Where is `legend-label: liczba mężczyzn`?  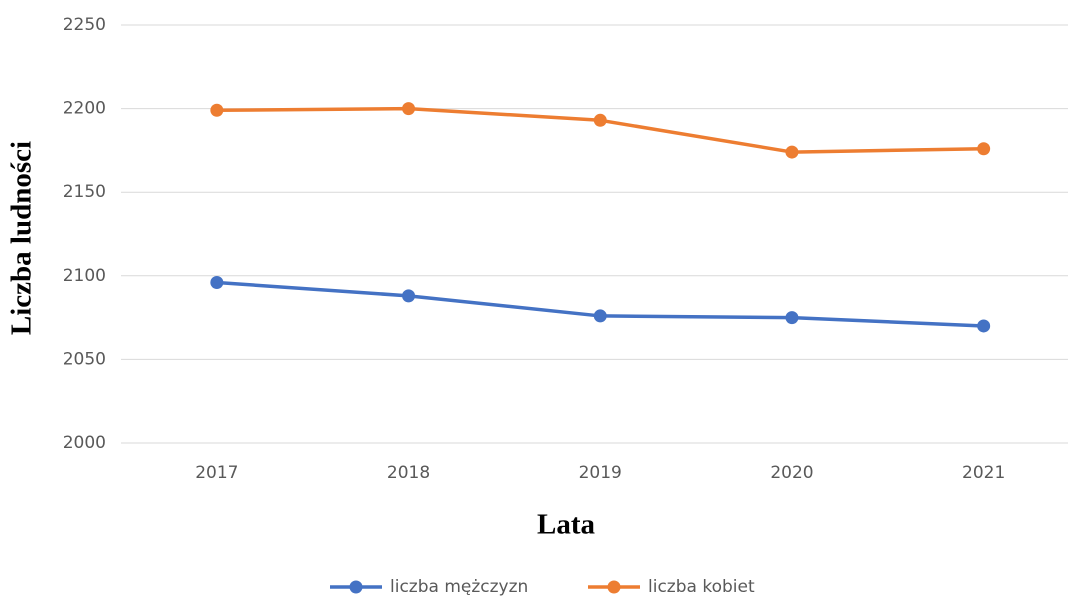
legend-label: liczba mężczyzn is located at coordinates (459, 587).